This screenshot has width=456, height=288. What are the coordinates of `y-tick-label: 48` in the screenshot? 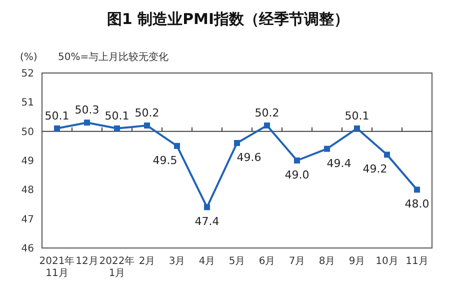 It's located at (27, 190).